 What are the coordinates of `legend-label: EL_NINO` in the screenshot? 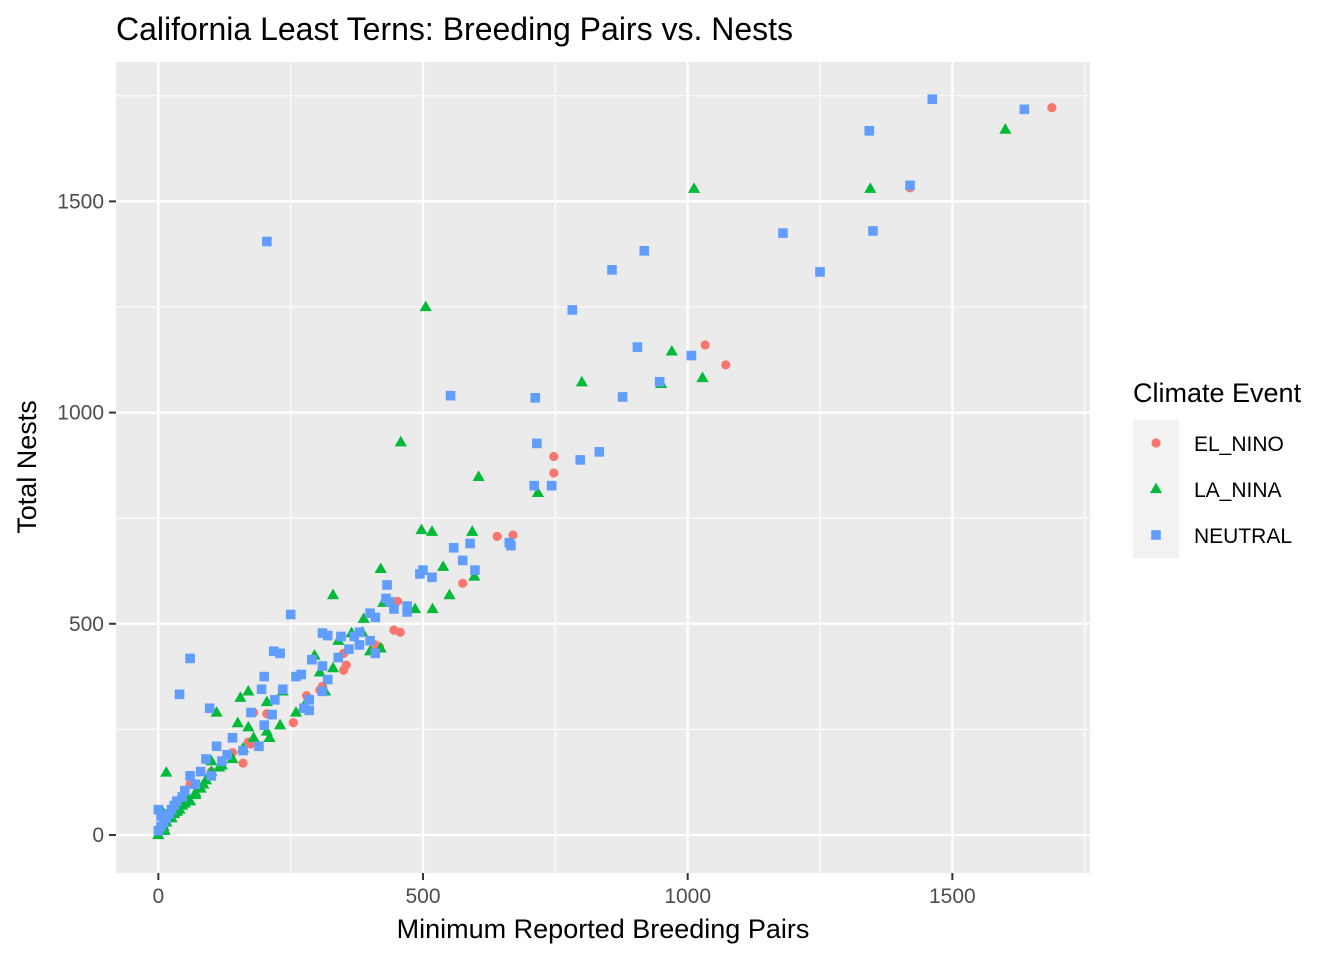 It's located at (1239, 444).